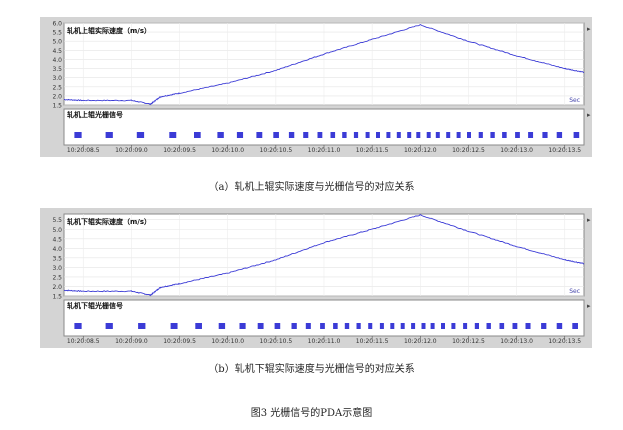  I want to click on x-tick-label: 10:20:11.0, so click(324, 341).